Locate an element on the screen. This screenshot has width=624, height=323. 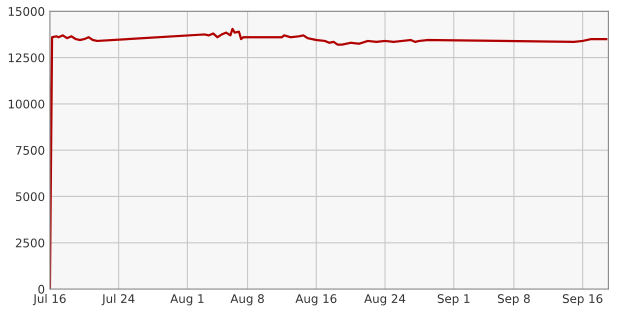
x-tick-label: Aug 16 is located at coordinates (315, 300).